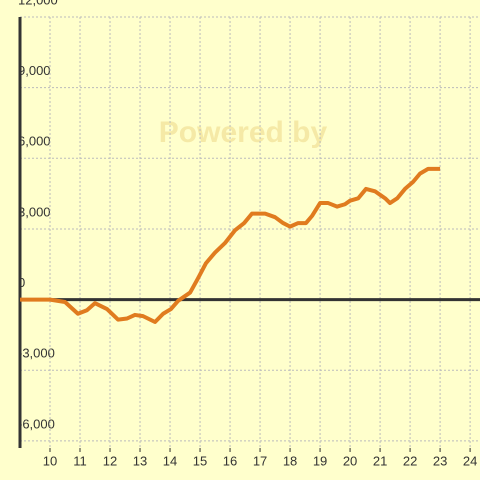 This screenshot has height=480, width=480. What do you see at coordinates (34, 70) in the screenshot?
I see `y-tick-label: 9,000` at bounding box center [34, 70].